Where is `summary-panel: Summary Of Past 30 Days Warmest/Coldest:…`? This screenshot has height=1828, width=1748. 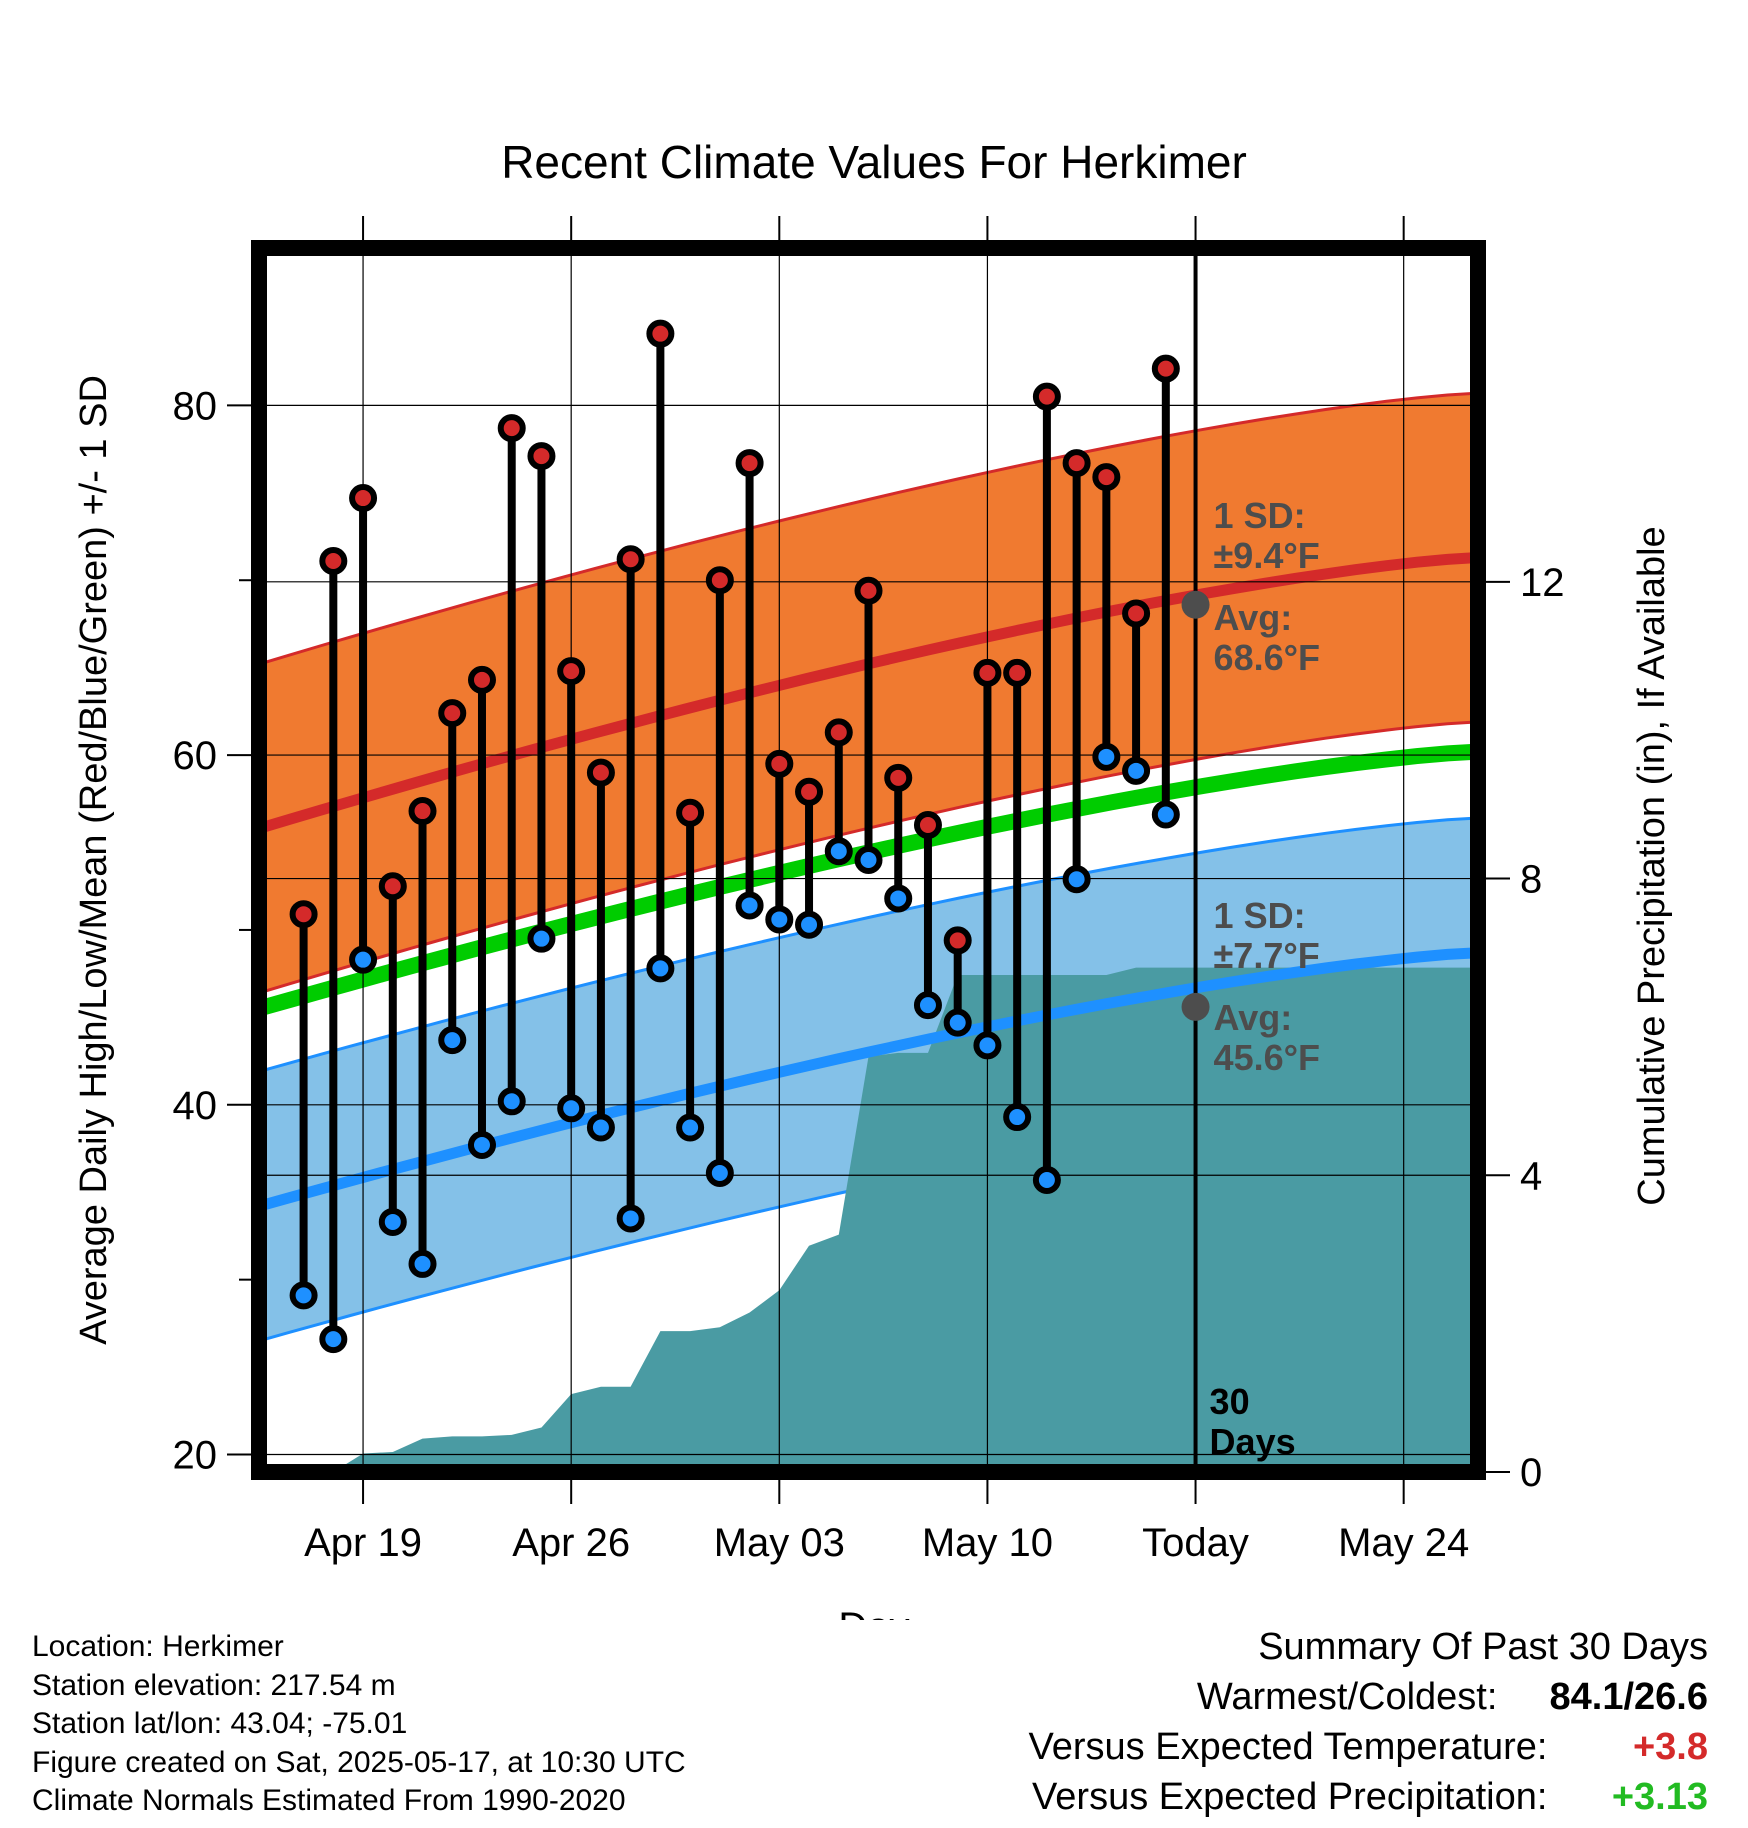
summary-panel: Summary Of Past 30 Days Warmest/Coldest:… is located at coordinates (1368, 1722).